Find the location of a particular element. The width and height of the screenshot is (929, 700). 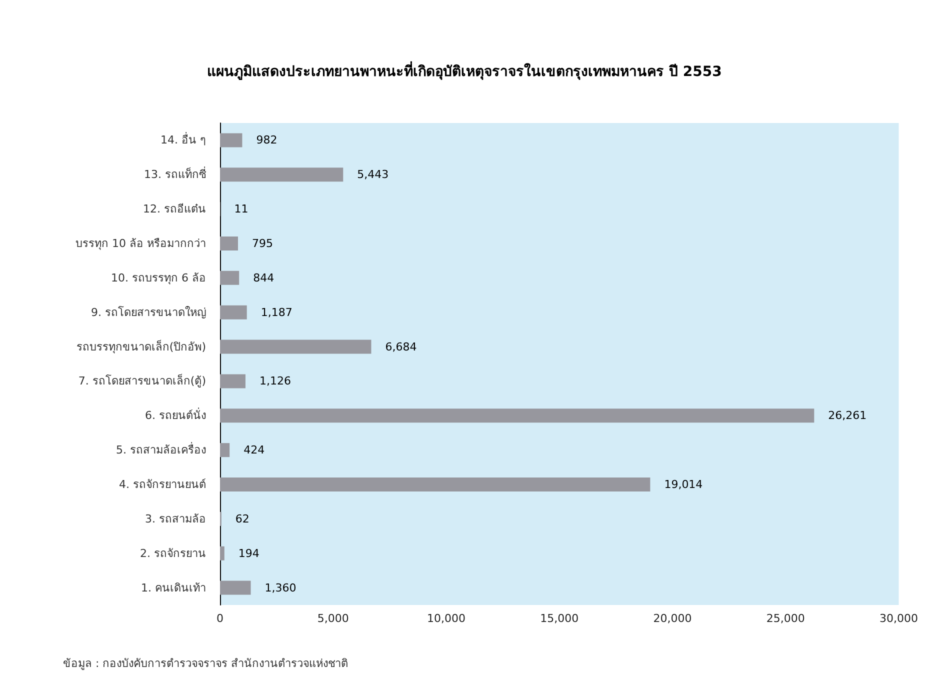

data-label: 62 is located at coordinates (242, 519).